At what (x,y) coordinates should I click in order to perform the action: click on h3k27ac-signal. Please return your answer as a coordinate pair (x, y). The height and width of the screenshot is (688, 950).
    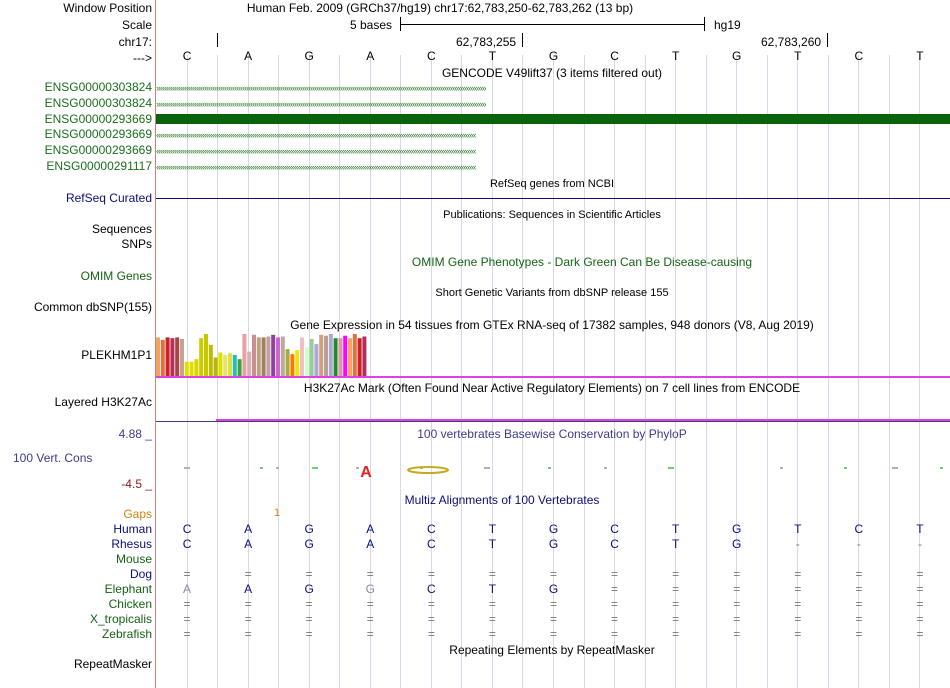
    Looking at the image, I should click on (583, 420).